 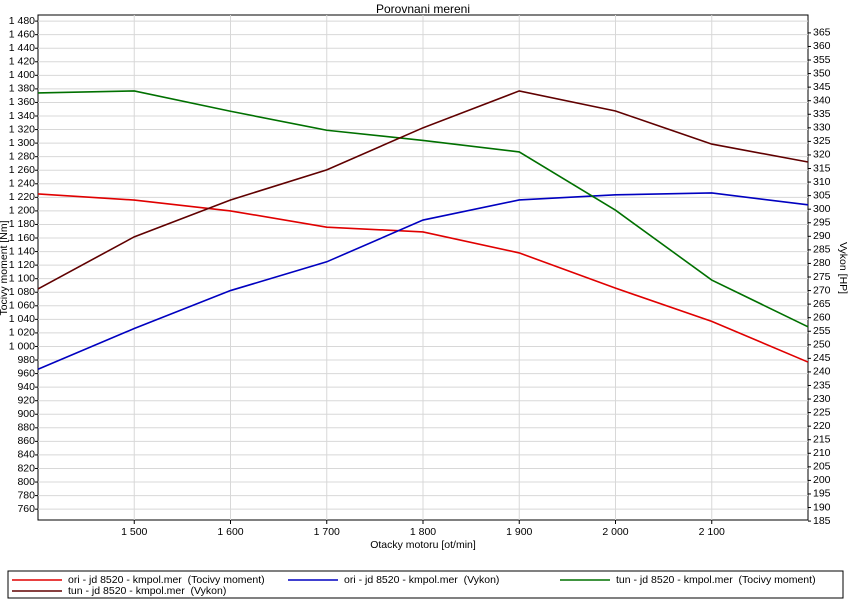 I want to click on x-tick-label: 1 500, so click(x=134, y=532).